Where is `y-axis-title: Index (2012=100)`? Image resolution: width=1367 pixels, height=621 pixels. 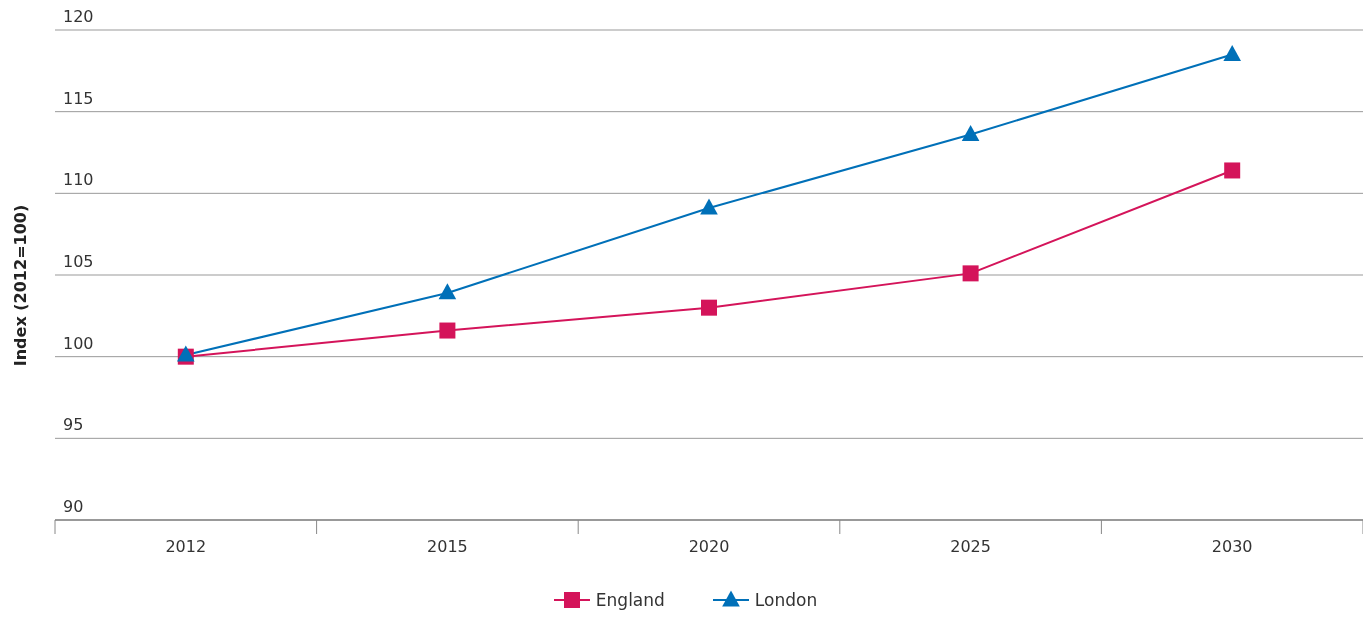 y-axis-title: Index (2012=100) is located at coordinates (20, 285).